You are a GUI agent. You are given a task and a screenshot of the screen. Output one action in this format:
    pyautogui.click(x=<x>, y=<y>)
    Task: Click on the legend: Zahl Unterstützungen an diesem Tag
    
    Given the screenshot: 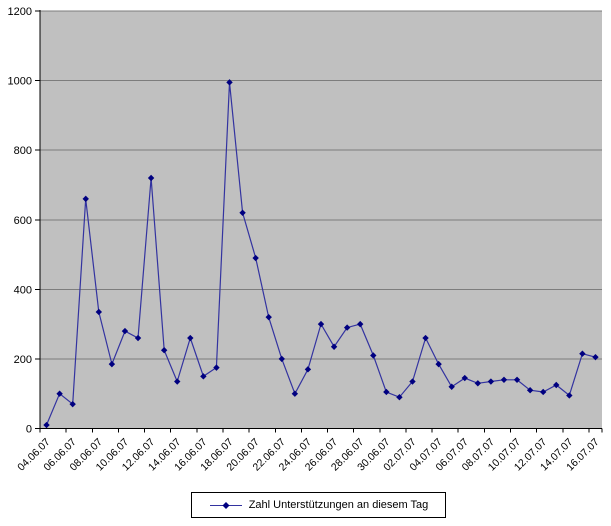 What is the action you would take?
    pyautogui.click(x=318, y=505)
    